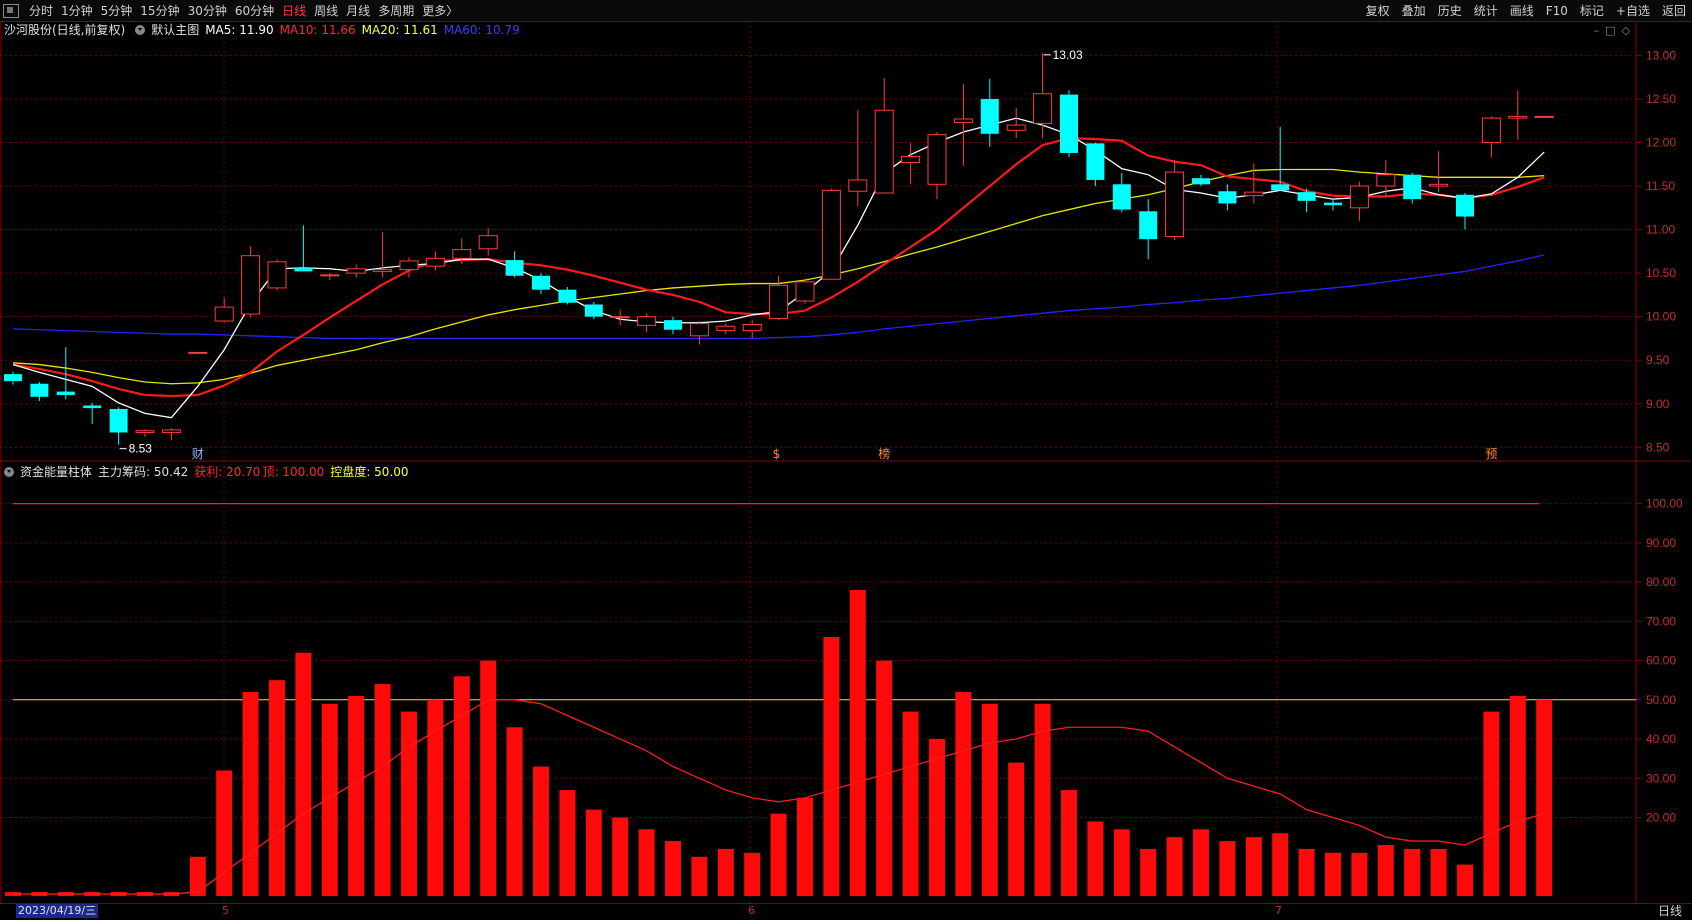 The height and width of the screenshot is (920, 1692). I want to click on toolbar-button: 标记, so click(1591, 11).